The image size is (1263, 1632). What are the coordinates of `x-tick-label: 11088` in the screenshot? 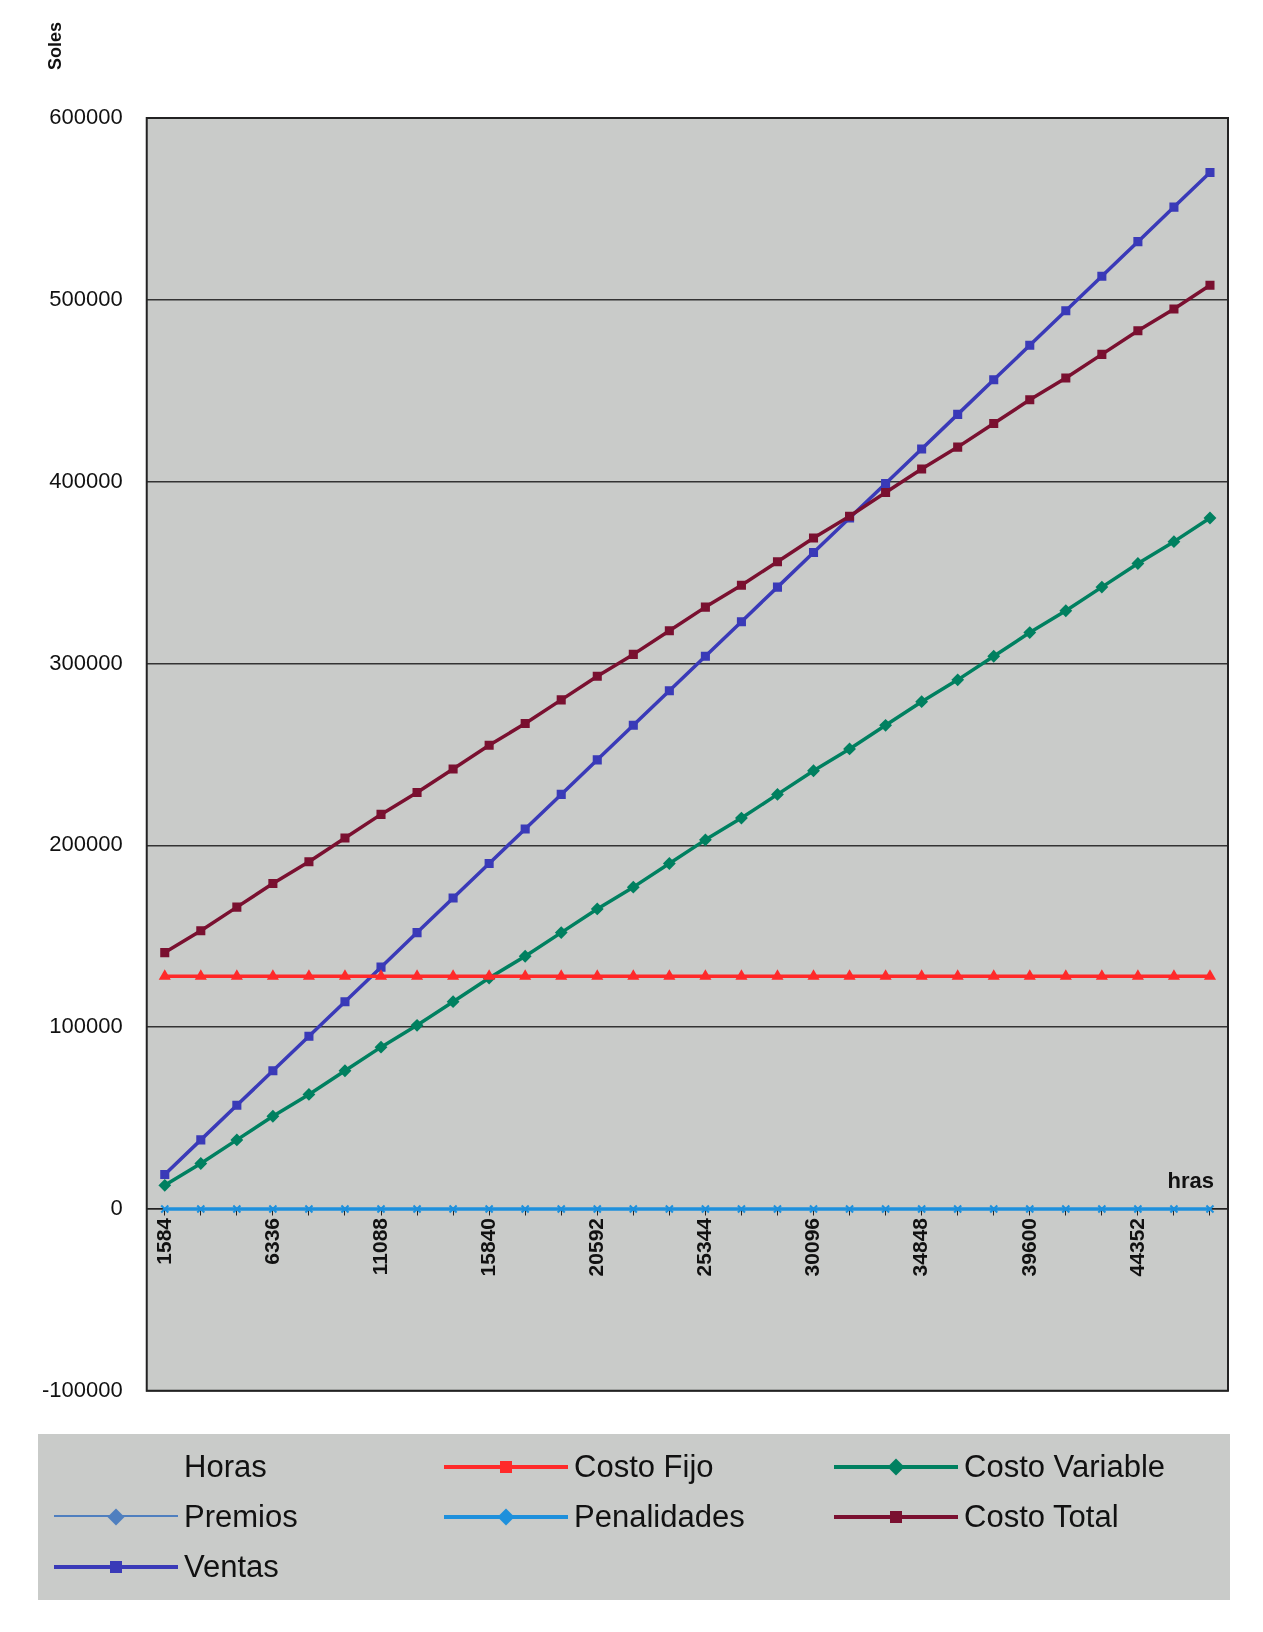 It's located at (379, 1246).